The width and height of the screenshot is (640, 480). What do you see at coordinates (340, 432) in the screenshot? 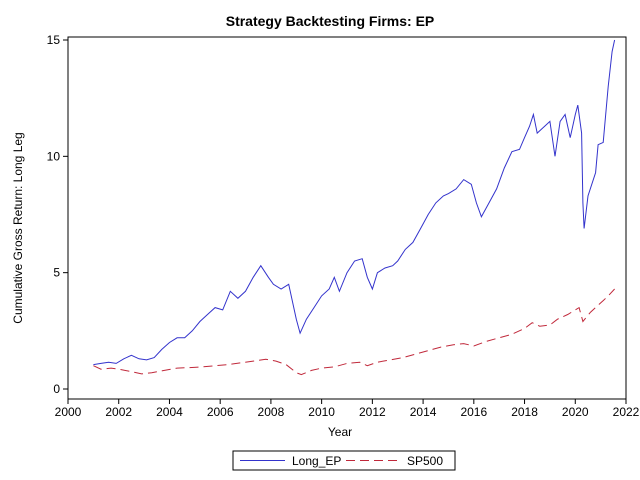
I see `x-axis-title: Year` at bounding box center [340, 432].